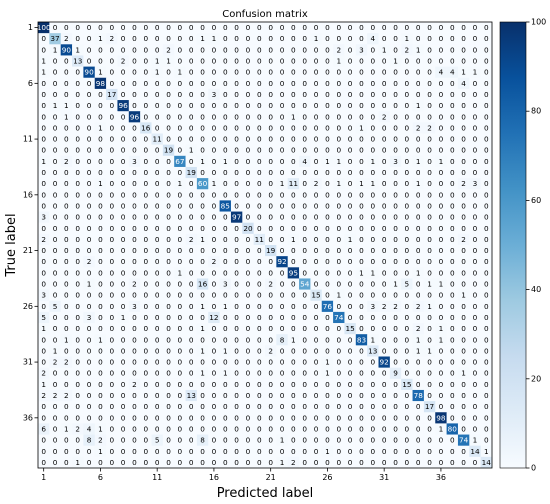 The image size is (550, 504). Describe the element at coordinates (225, 284) in the screenshot. I see `cell-value-label: 3` at that location.